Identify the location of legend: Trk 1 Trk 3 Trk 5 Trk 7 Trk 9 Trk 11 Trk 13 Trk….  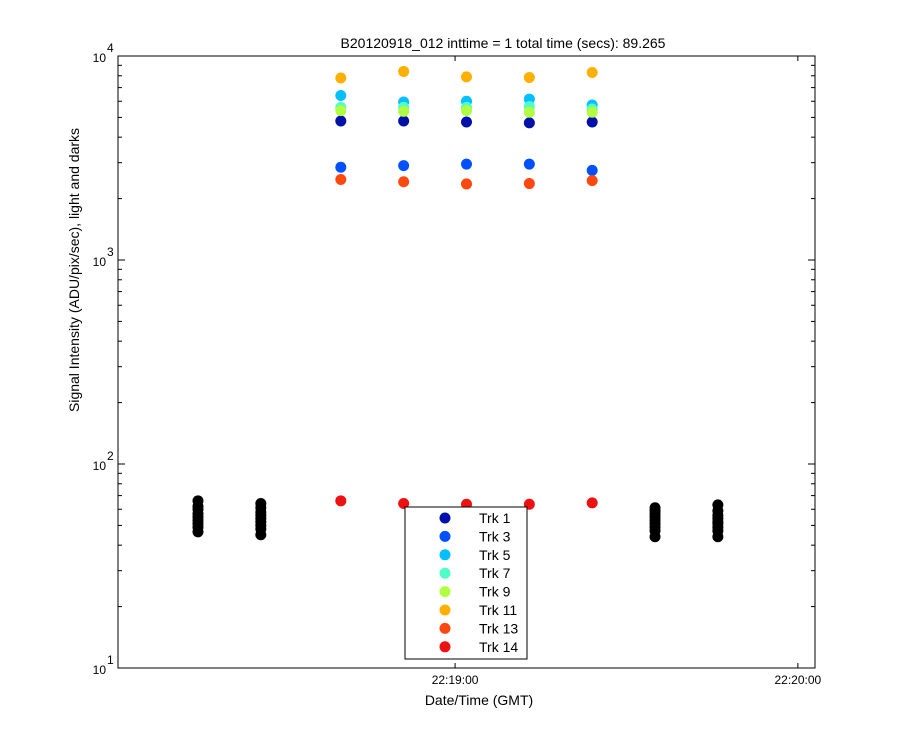
(466, 583).